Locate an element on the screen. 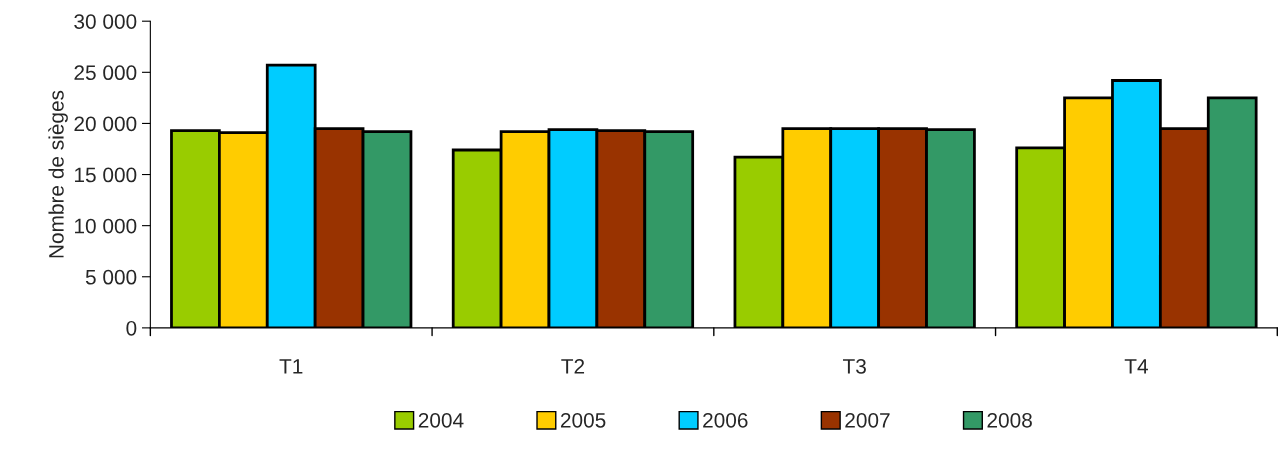 This screenshot has width=1285, height=451. legend-label: 2008 is located at coordinates (1009, 420).